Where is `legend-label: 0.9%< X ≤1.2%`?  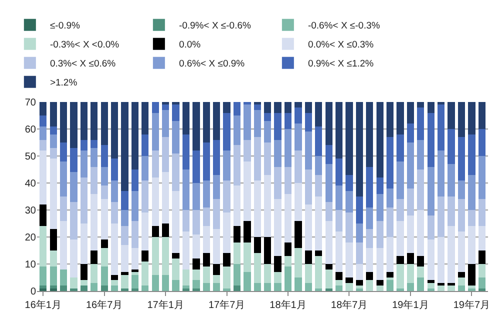
legend-label: 0.9%< X ≤1.2% is located at coordinates (341, 64).